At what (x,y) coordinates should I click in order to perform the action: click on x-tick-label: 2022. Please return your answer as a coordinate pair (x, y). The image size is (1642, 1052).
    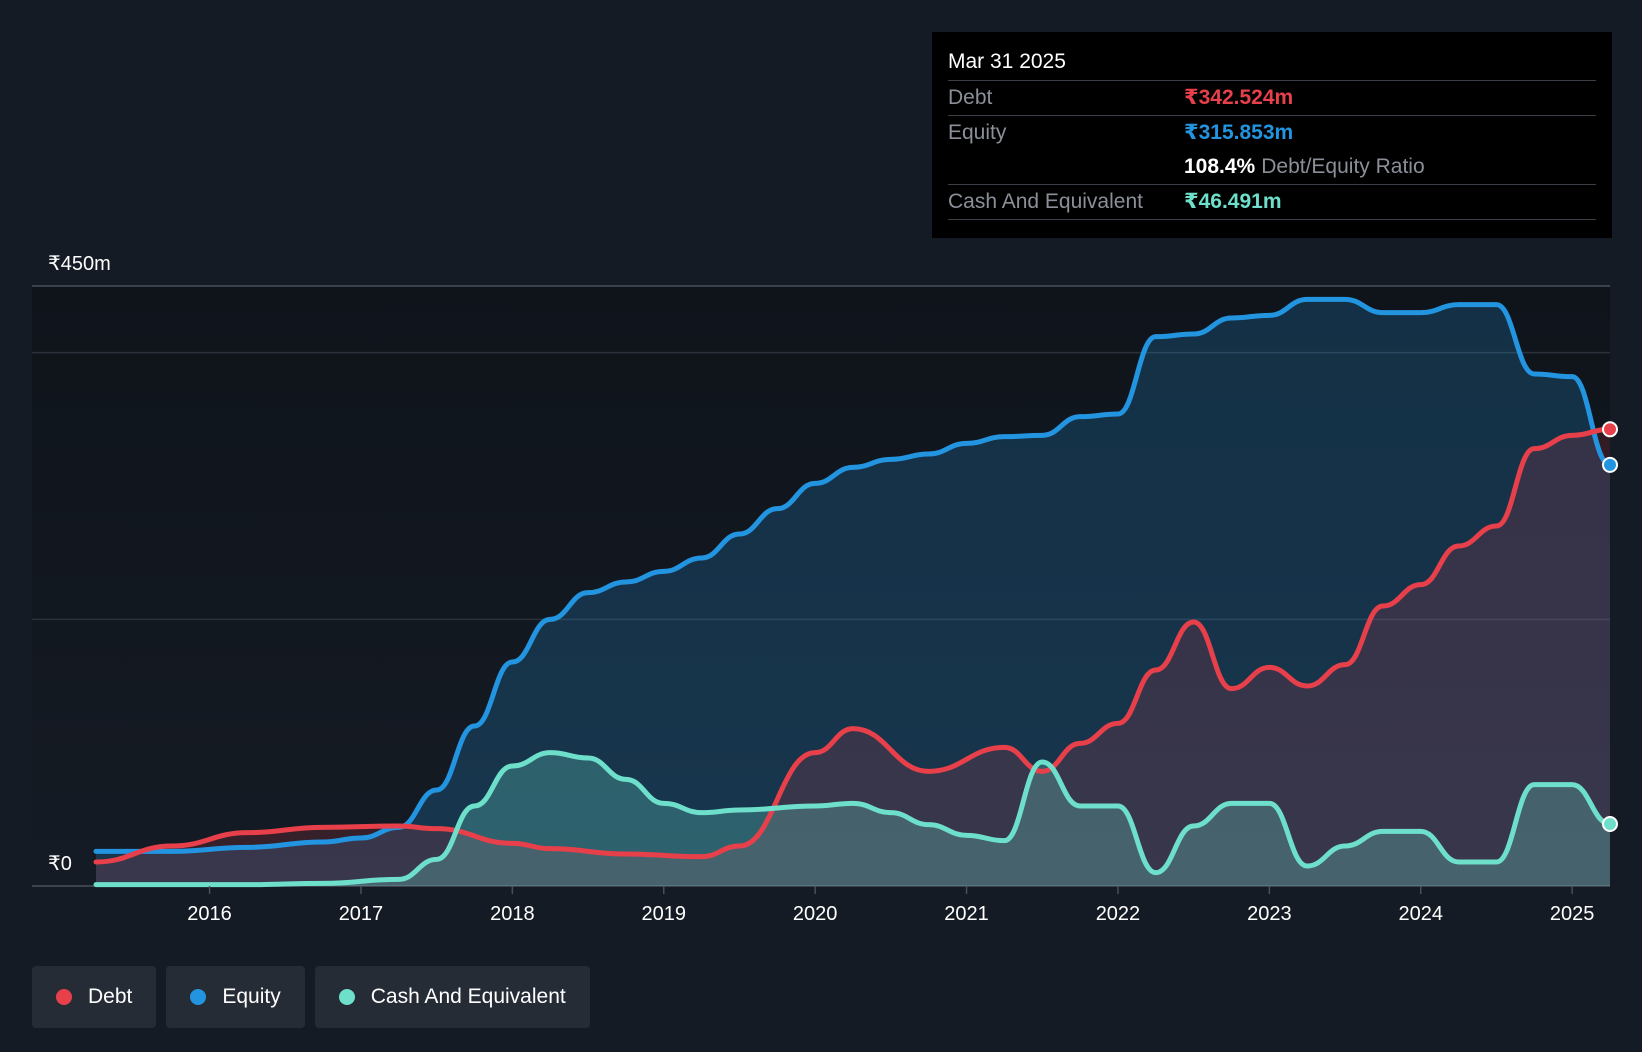
    Looking at the image, I should click on (1118, 914).